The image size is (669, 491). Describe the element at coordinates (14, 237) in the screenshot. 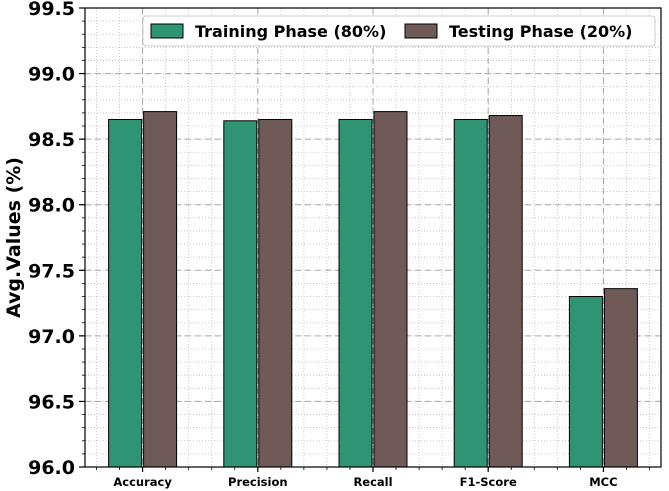

I see `y-axis-label: Avg.Values (%)` at that location.